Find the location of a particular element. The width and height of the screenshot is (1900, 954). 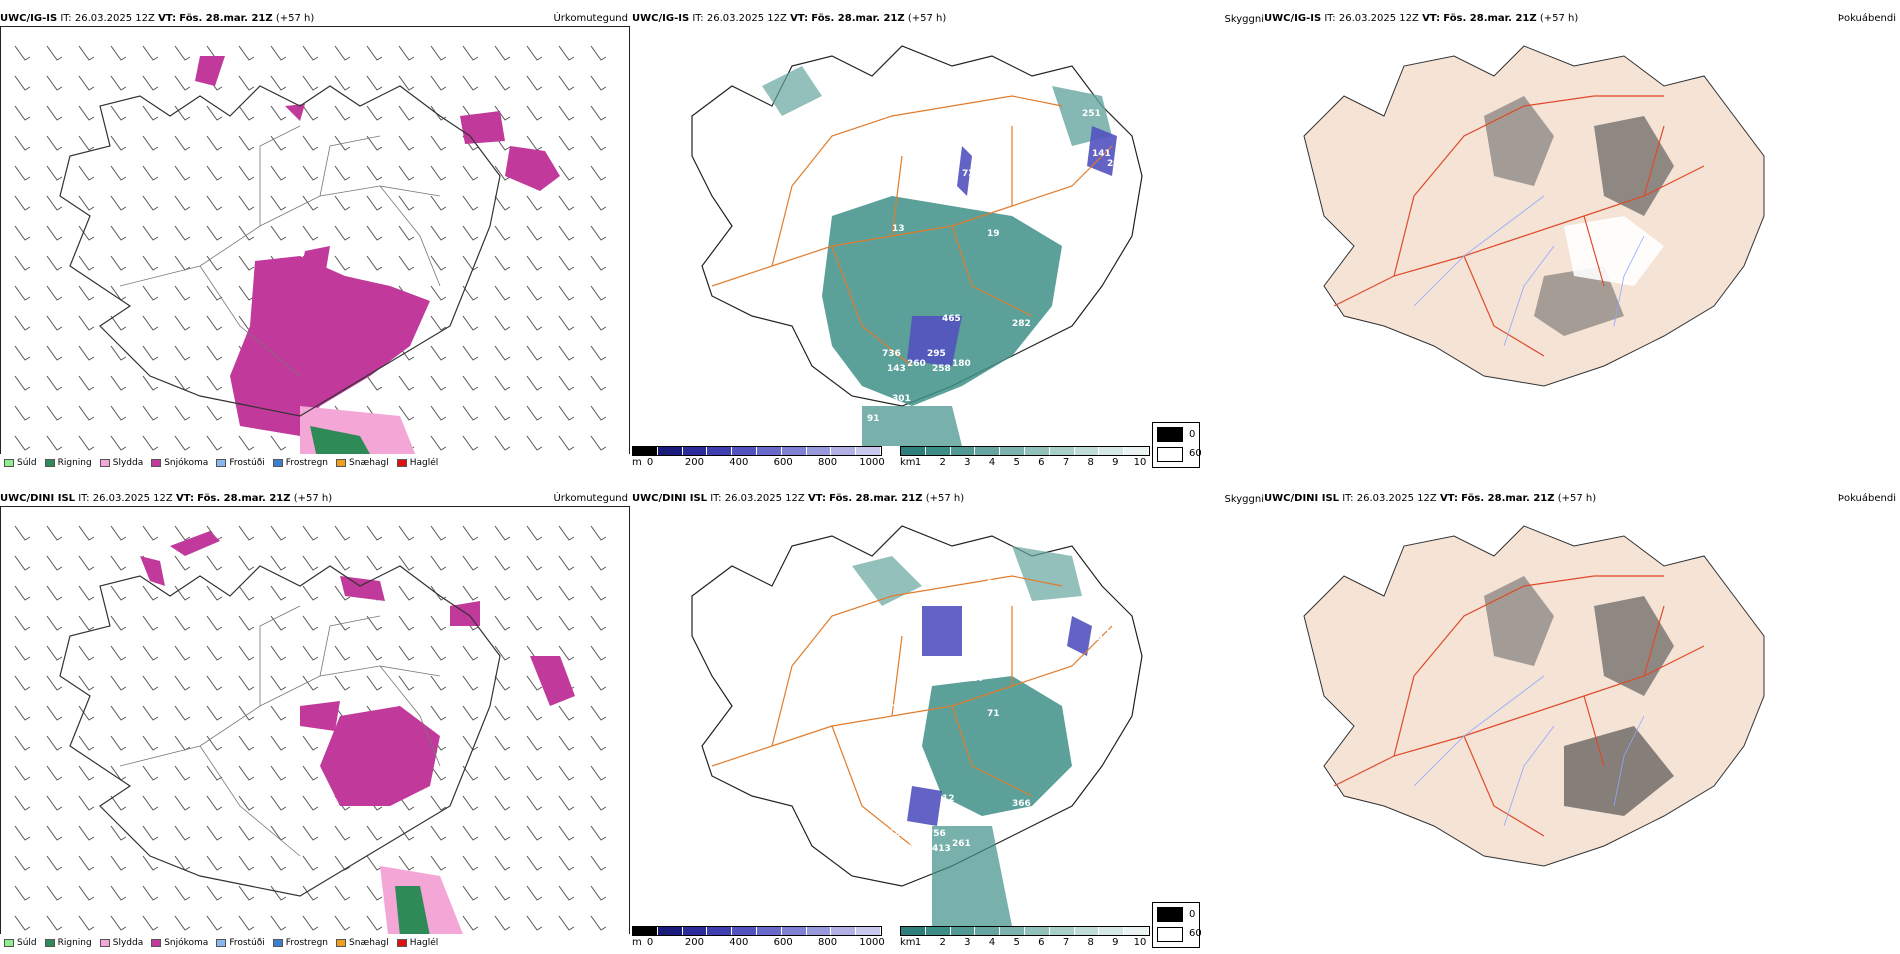

fog-key: 0 60 is located at coordinates (1177, 925).